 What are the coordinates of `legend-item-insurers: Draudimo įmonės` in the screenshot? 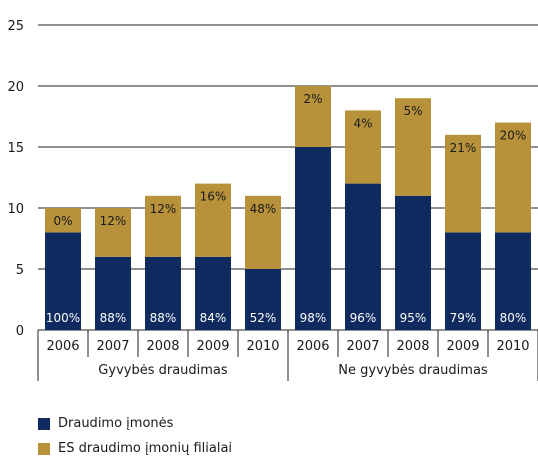 It's located at (105, 423).